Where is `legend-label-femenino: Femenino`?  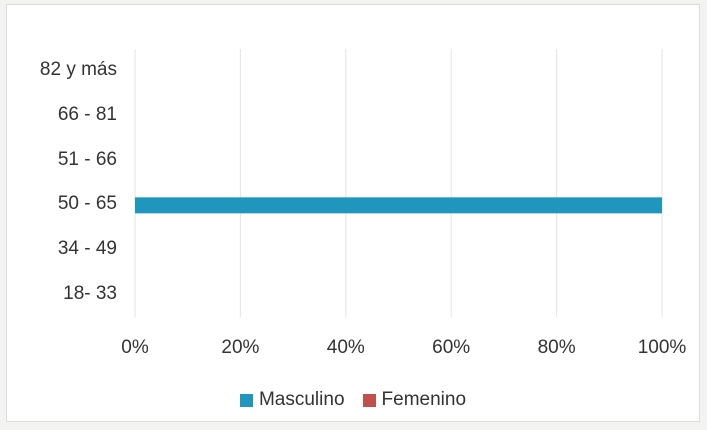
legend-label-femenino: Femenino is located at coordinates (424, 399).